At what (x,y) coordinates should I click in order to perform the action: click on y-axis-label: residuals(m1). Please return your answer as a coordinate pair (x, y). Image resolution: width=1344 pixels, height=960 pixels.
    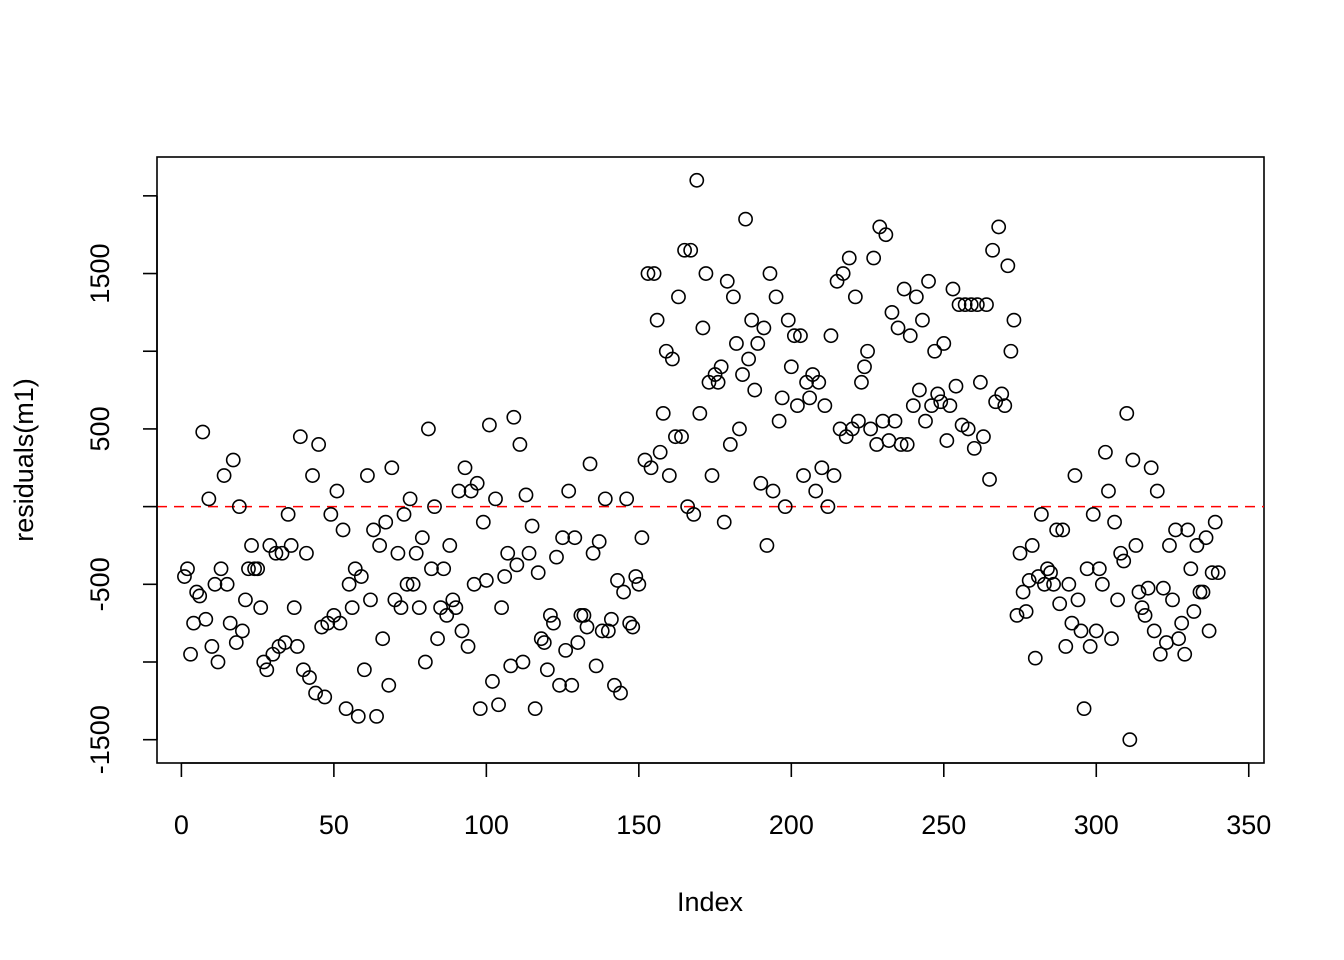
    Looking at the image, I should click on (24, 460).